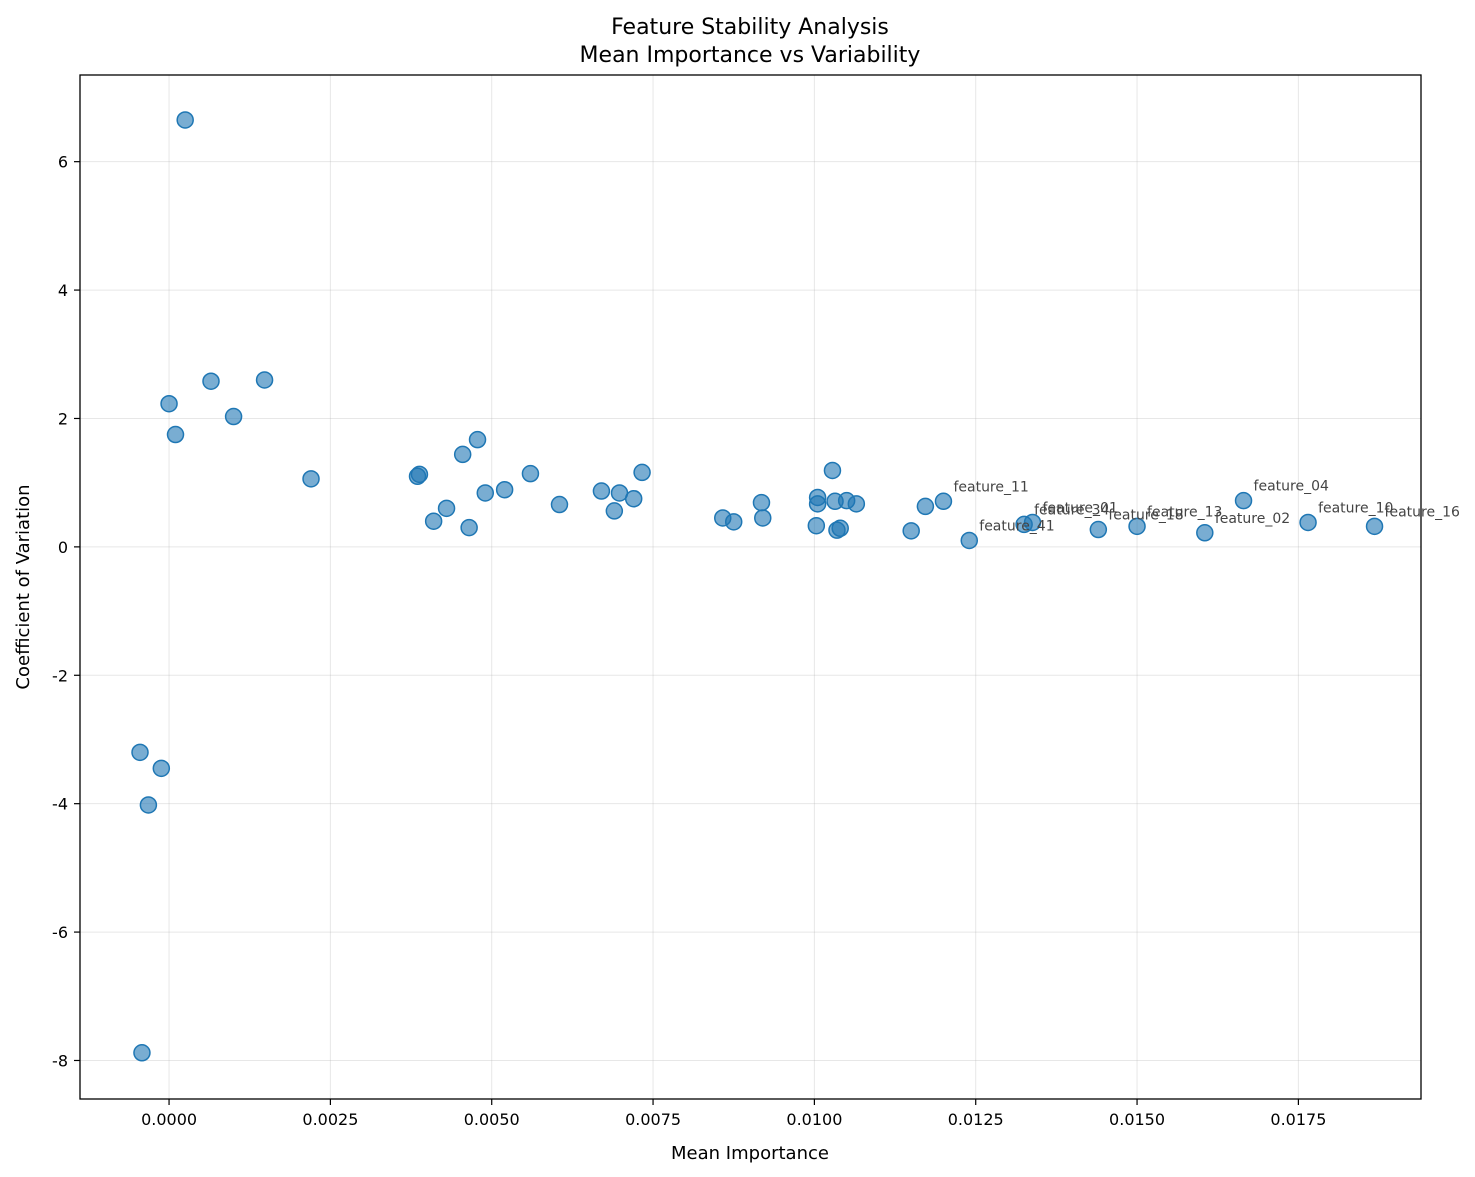 Image resolution: width=1475 pixels, height=1177 pixels. I want to click on point-label: feature_11, so click(990, 487).